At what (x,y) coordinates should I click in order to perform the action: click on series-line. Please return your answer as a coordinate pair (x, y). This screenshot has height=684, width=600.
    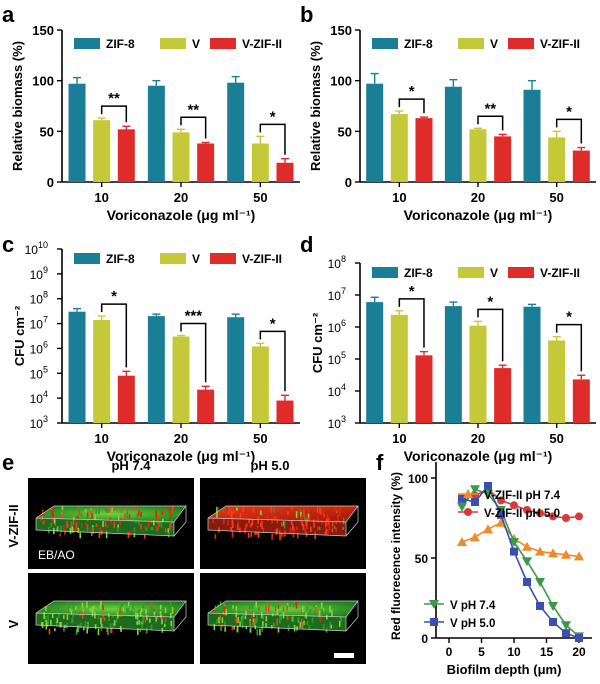
    Looking at the image, I should click on (520, 563).